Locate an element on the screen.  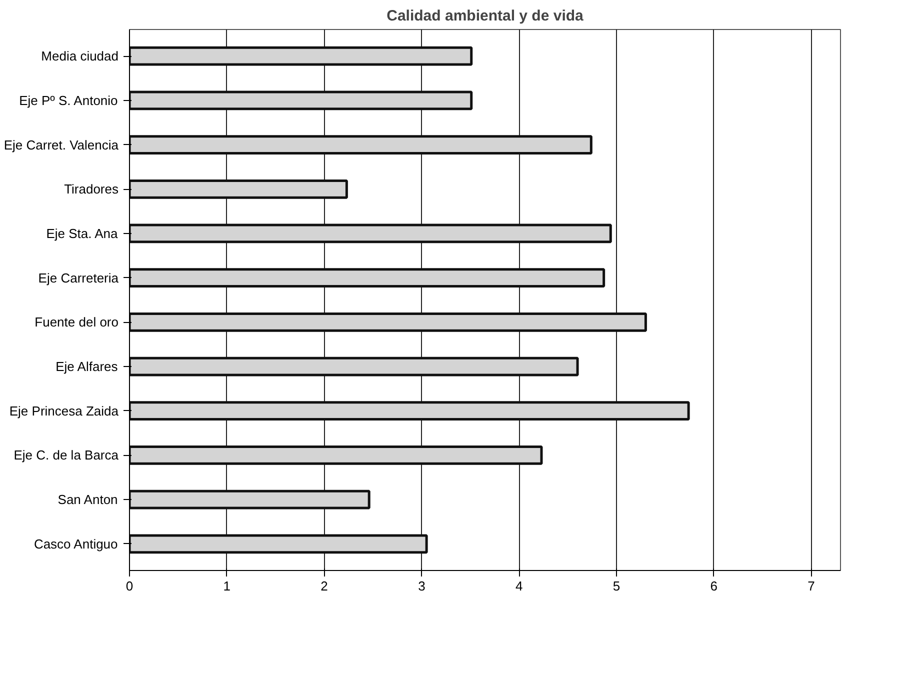
y-tick-label: Eje Princesa Zaida is located at coordinates (64, 410).